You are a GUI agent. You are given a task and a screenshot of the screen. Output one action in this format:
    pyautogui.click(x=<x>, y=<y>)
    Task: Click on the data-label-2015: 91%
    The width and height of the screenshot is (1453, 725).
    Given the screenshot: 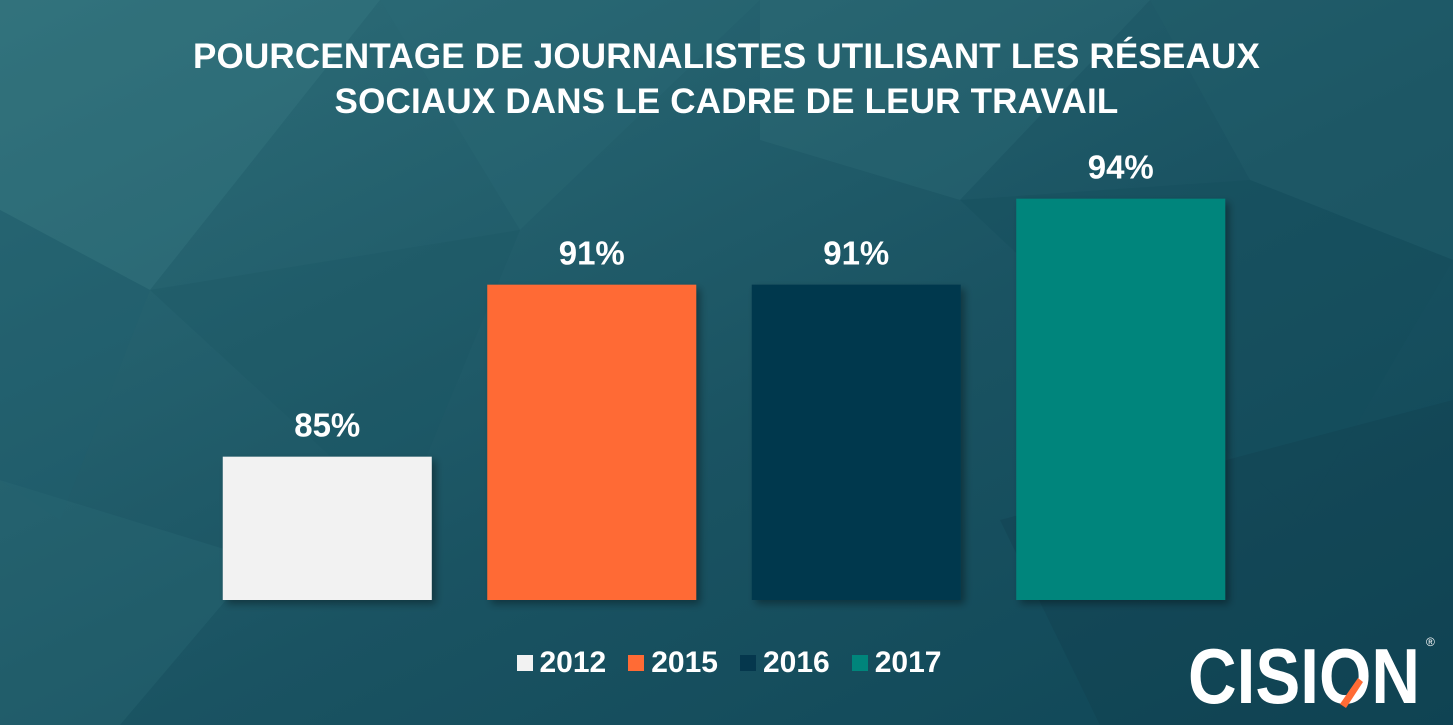 What is the action you would take?
    pyautogui.click(x=592, y=253)
    